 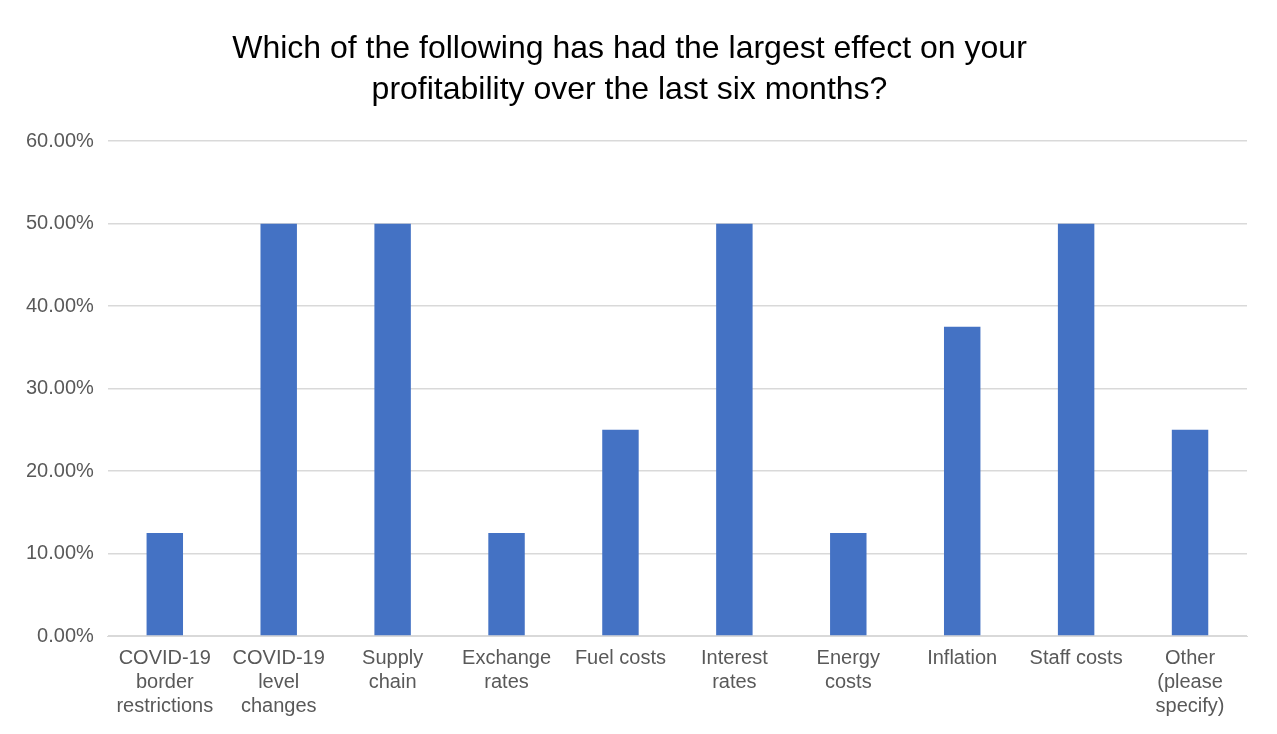 I want to click on y-tick-label: 30.00%, so click(x=60, y=387).